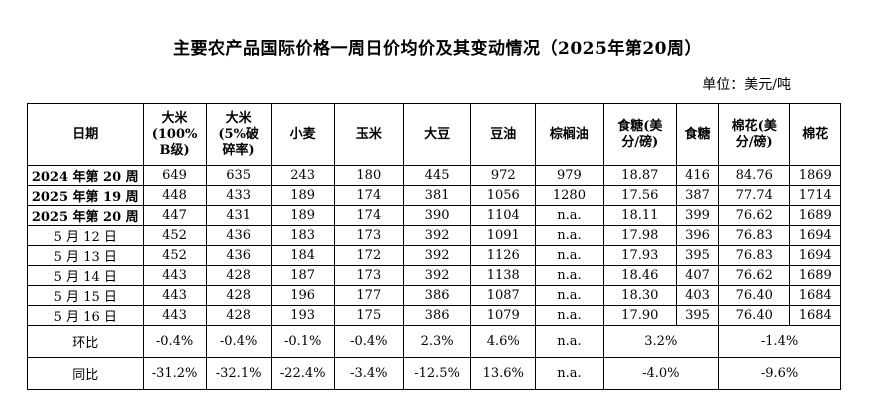 This screenshot has width=875, height=416. Describe the element at coordinates (85, 235) in the screenshot. I see `row-label: 5 月 12 日` at that location.